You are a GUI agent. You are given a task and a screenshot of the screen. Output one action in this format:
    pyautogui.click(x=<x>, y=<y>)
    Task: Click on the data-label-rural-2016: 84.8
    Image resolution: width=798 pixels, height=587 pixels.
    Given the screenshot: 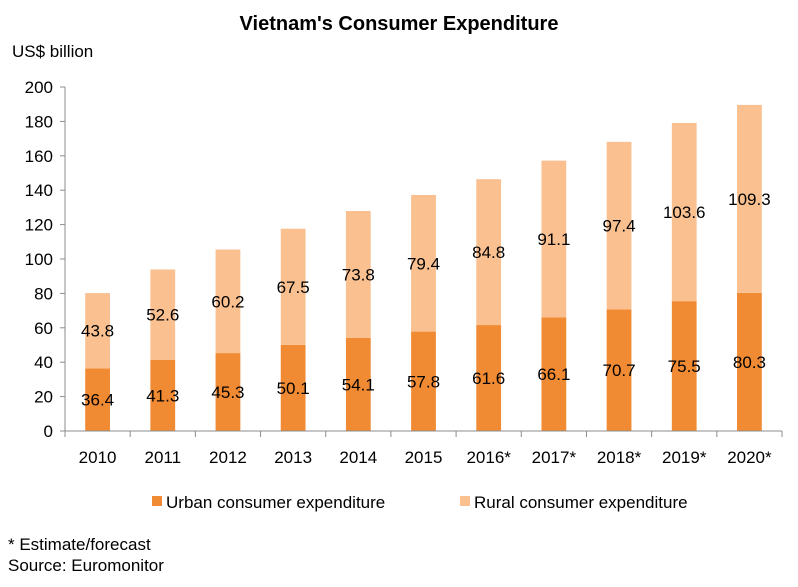 What is the action you would take?
    pyautogui.click(x=488, y=252)
    